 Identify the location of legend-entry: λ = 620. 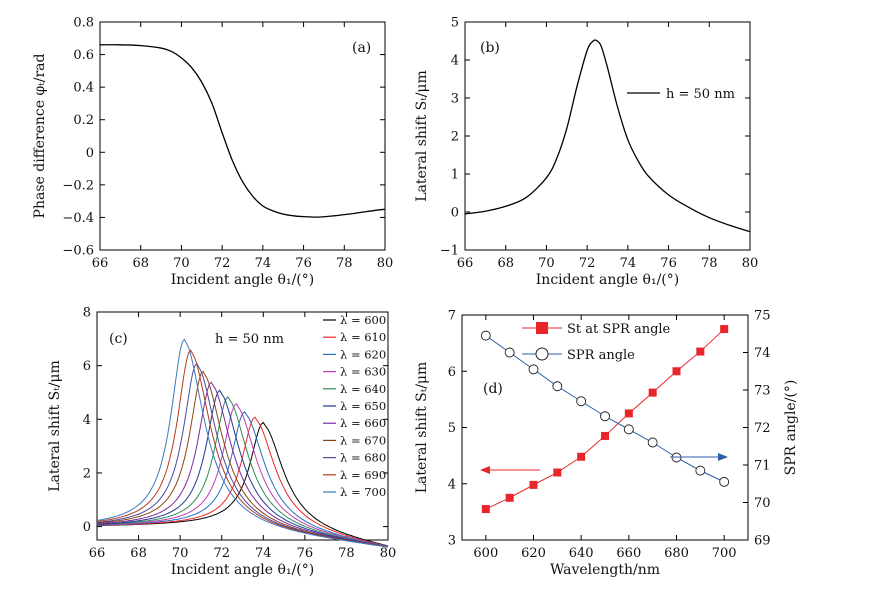
(363, 354).